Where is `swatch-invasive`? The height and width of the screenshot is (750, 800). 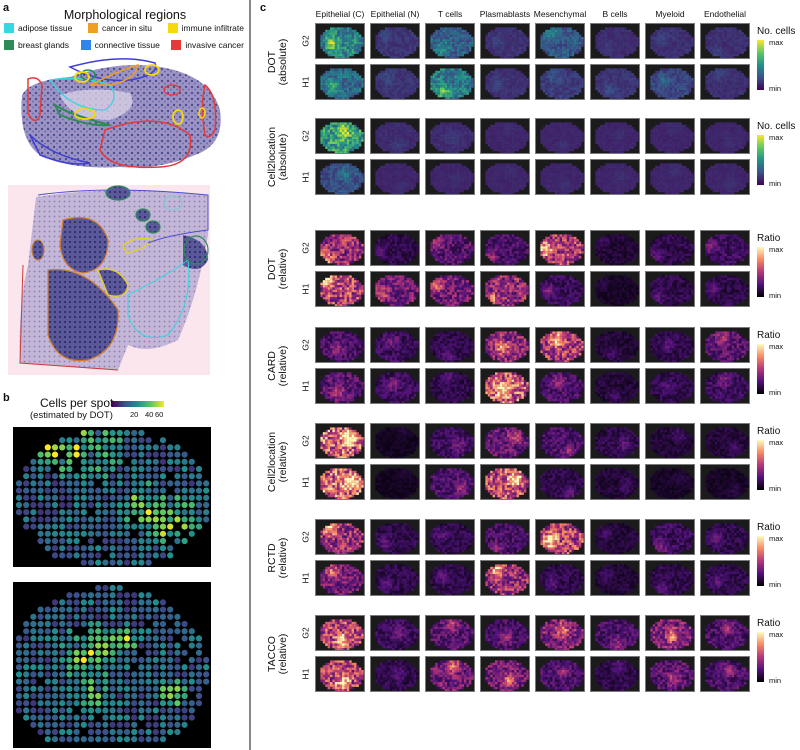 swatch-invasive is located at coordinates (176, 45).